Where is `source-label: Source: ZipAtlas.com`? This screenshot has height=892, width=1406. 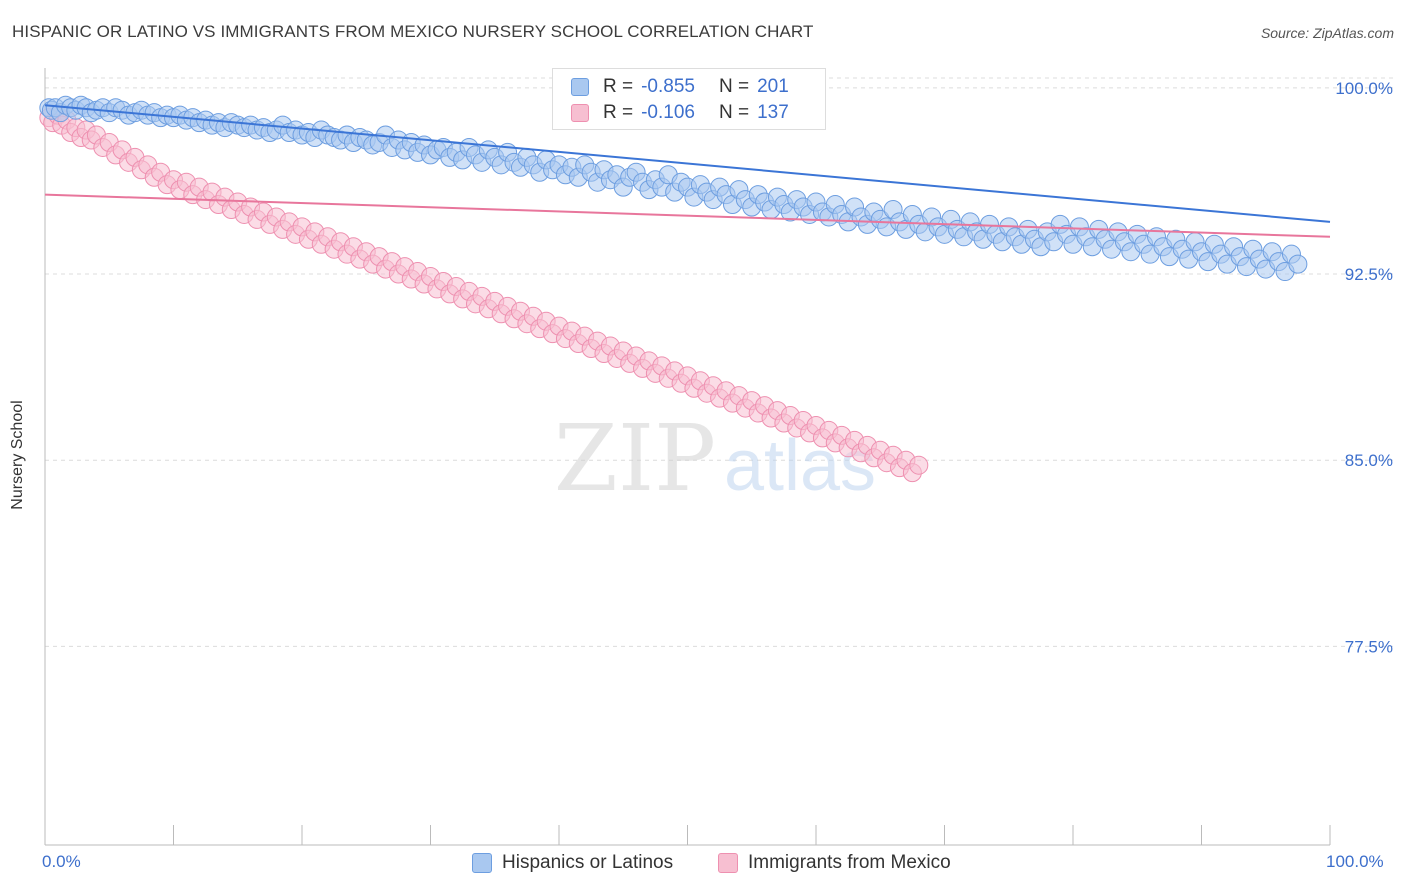
source-label: Source: ZipAtlas.com is located at coordinates (1327, 33).